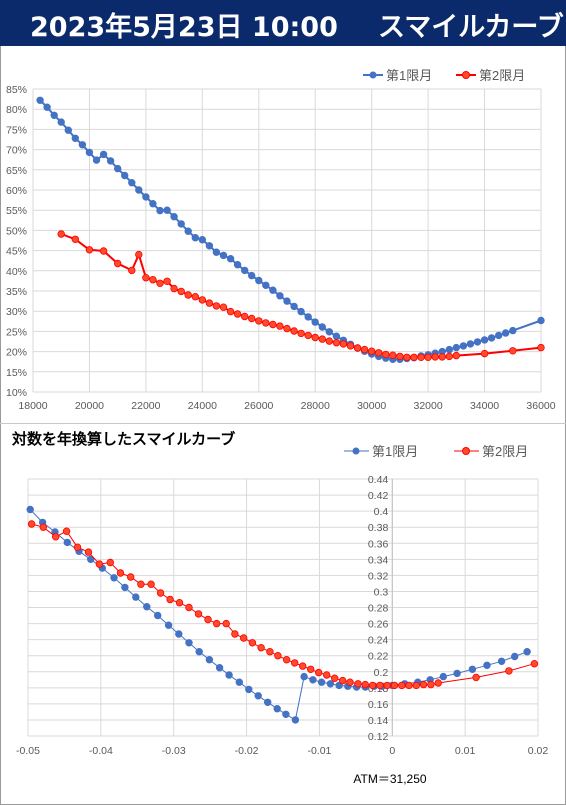 The height and width of the screenshot is (805, 566). Describe the element at coordinates (124, 439) in the screenshot. I see `chart2-title: 対数を年換算したスマイルカーブ` at that location.